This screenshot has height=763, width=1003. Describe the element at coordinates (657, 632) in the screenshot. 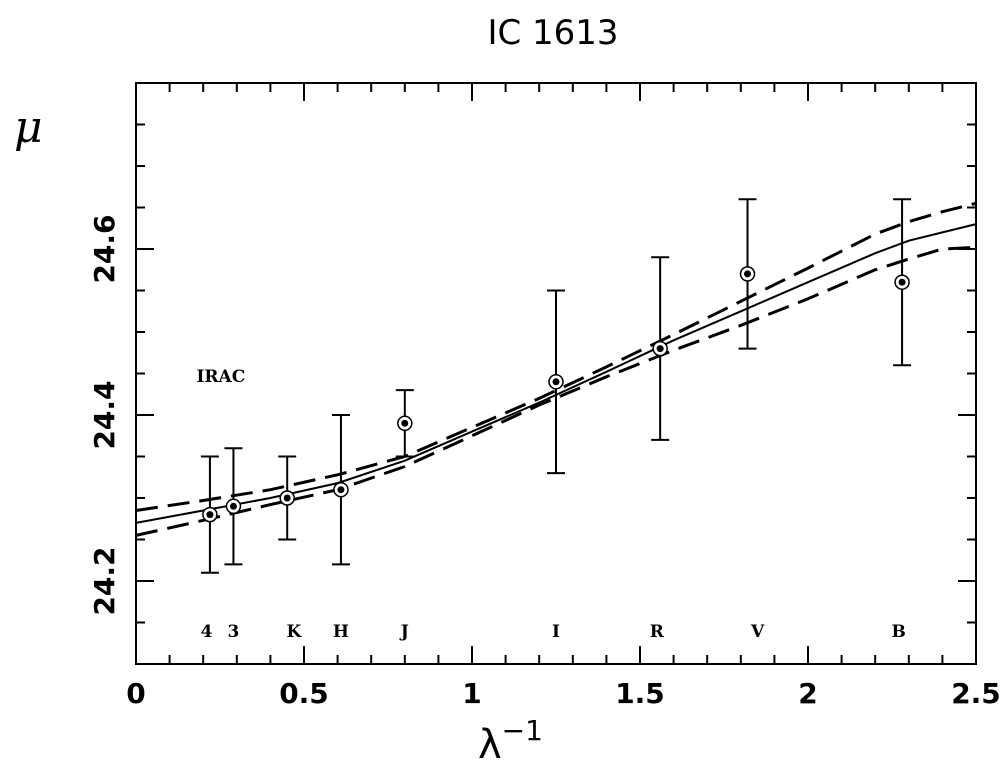

I see `band-label: R` at that location.